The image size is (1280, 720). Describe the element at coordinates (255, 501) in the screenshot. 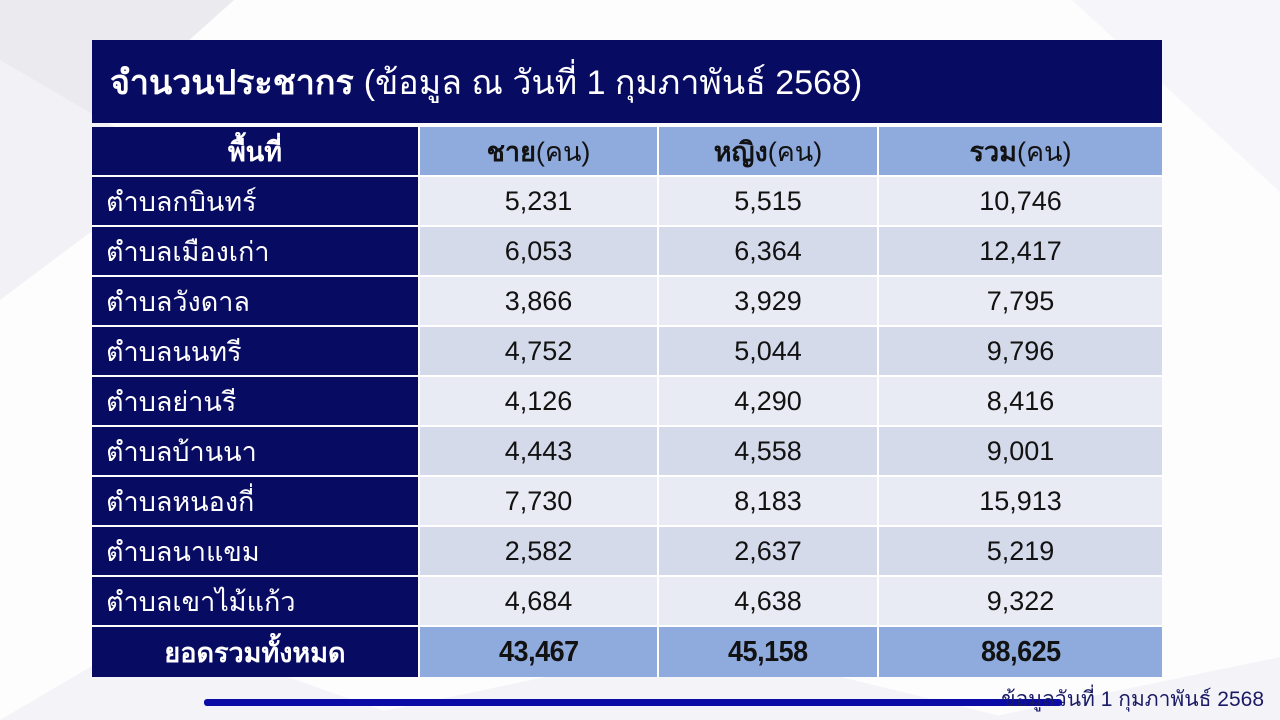

I see `area-cell: ตำบลหนองกี่` at that location.